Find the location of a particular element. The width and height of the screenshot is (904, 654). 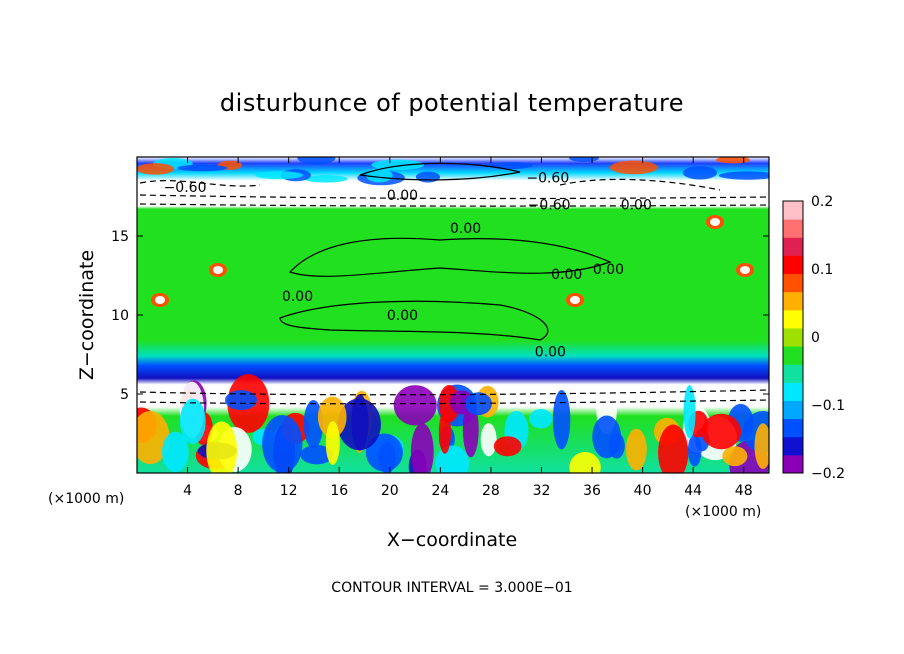

x-tick-label: 28 is located at coordinates (491, 491).